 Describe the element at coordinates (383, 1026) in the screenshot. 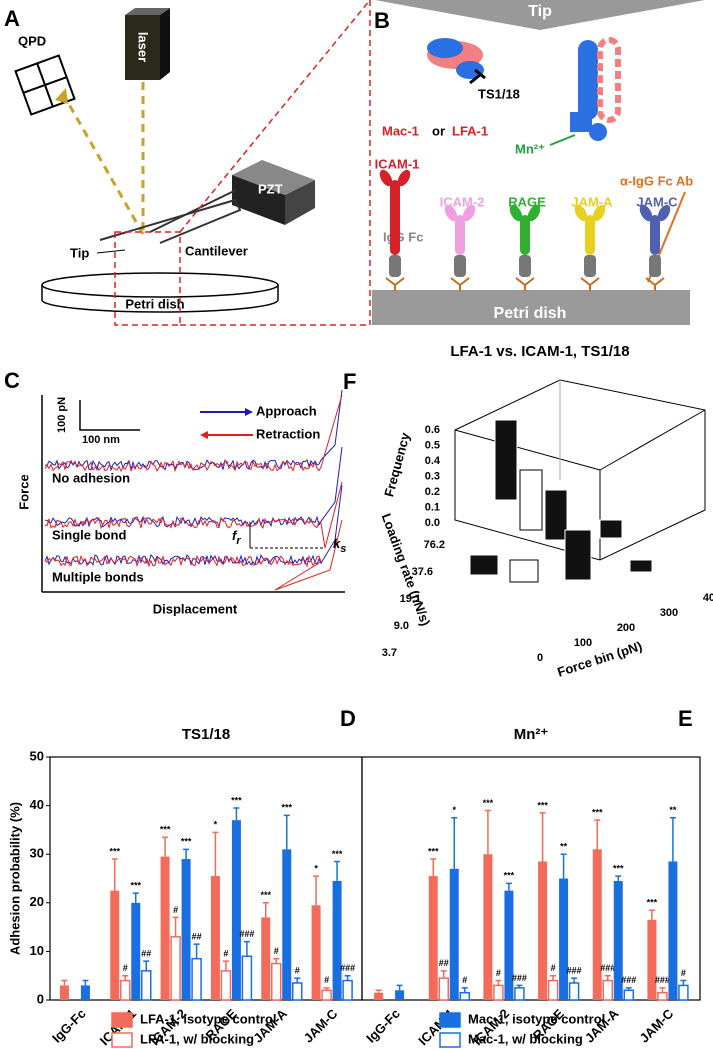

I see `x-tick-label: IgG-Fc` at that location.